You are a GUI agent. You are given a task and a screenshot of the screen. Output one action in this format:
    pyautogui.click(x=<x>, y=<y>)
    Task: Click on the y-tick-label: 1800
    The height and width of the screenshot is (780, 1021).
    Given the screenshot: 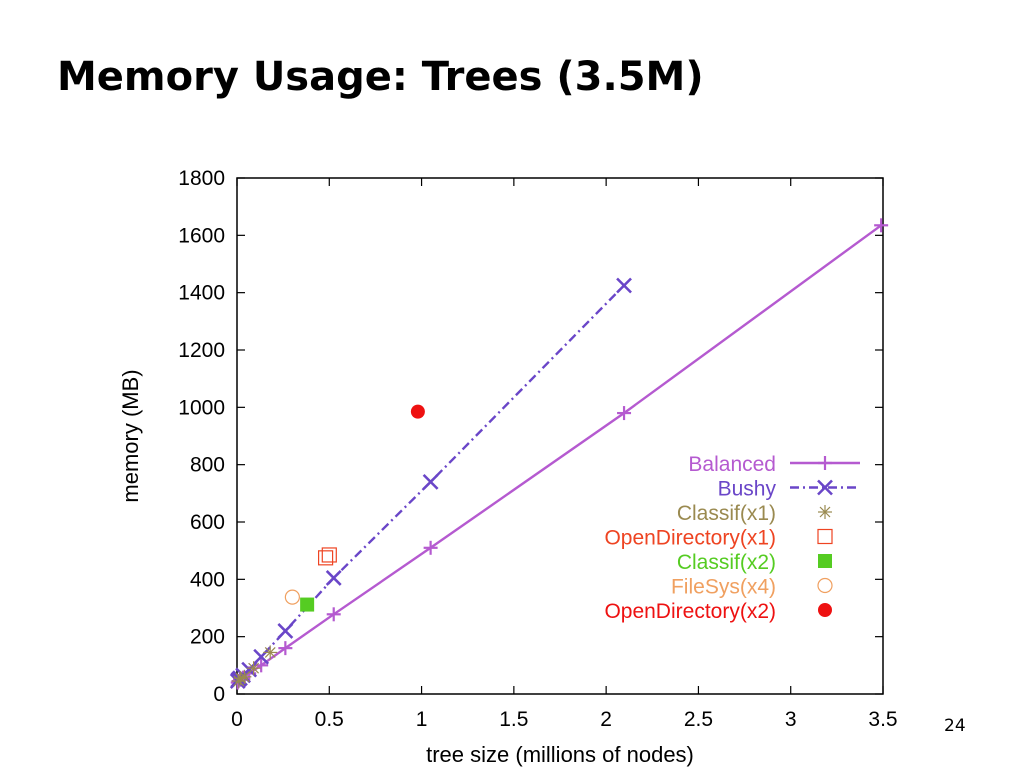 What is the action you would take?
    pyautogui.click(x=201, y=178)
    